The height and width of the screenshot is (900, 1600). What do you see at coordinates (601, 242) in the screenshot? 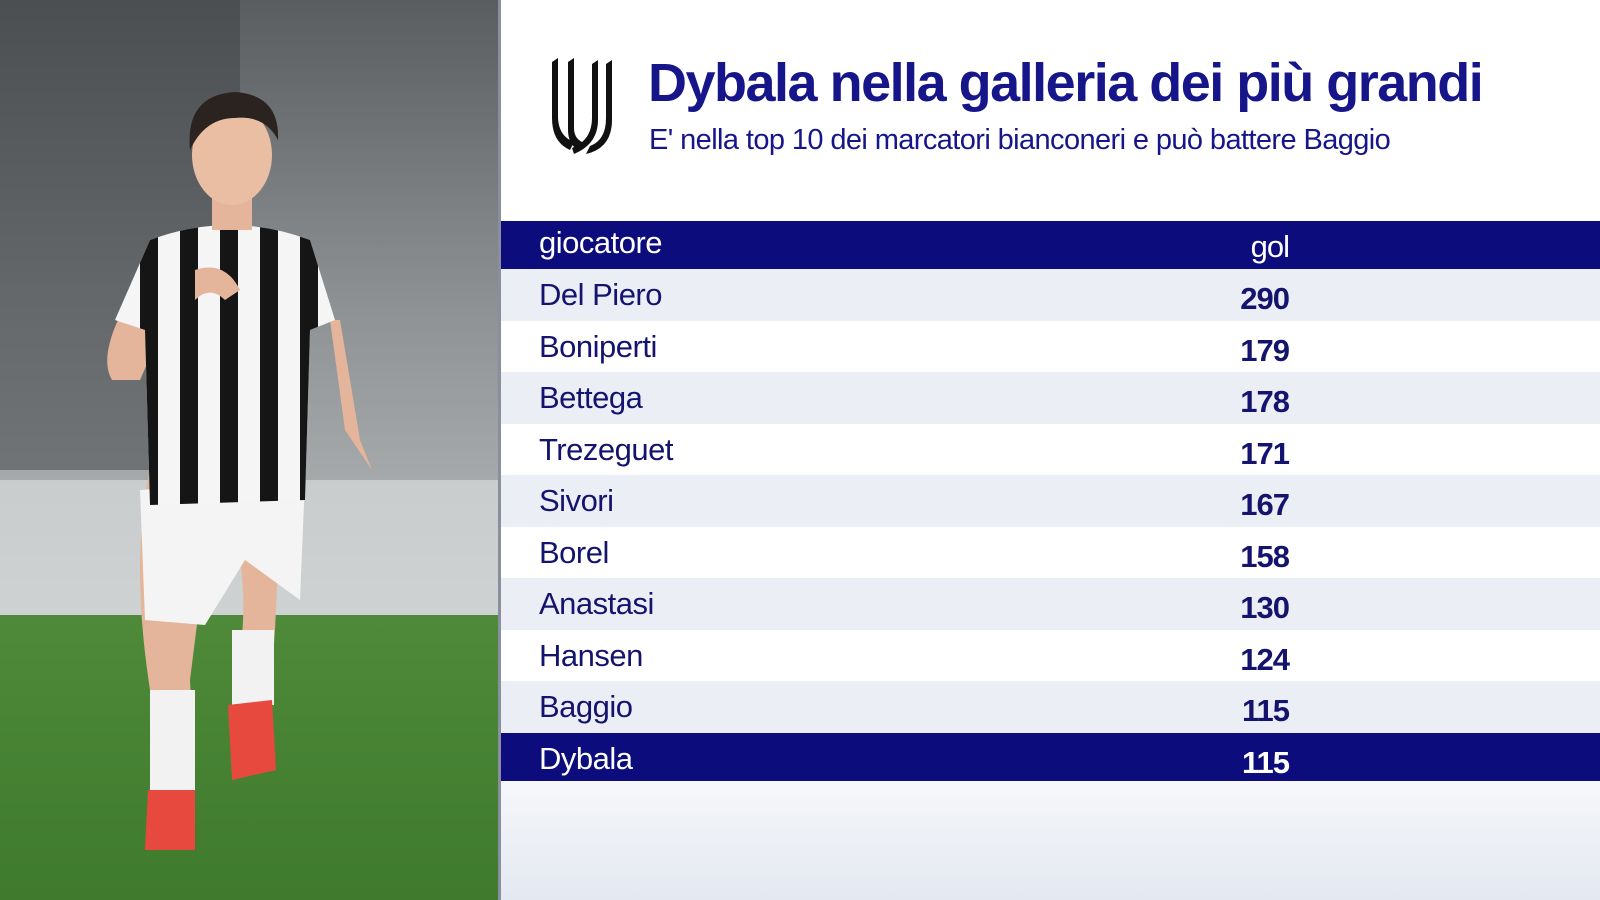
I see `column-header: giocatore` at bounding box center [601, 242].